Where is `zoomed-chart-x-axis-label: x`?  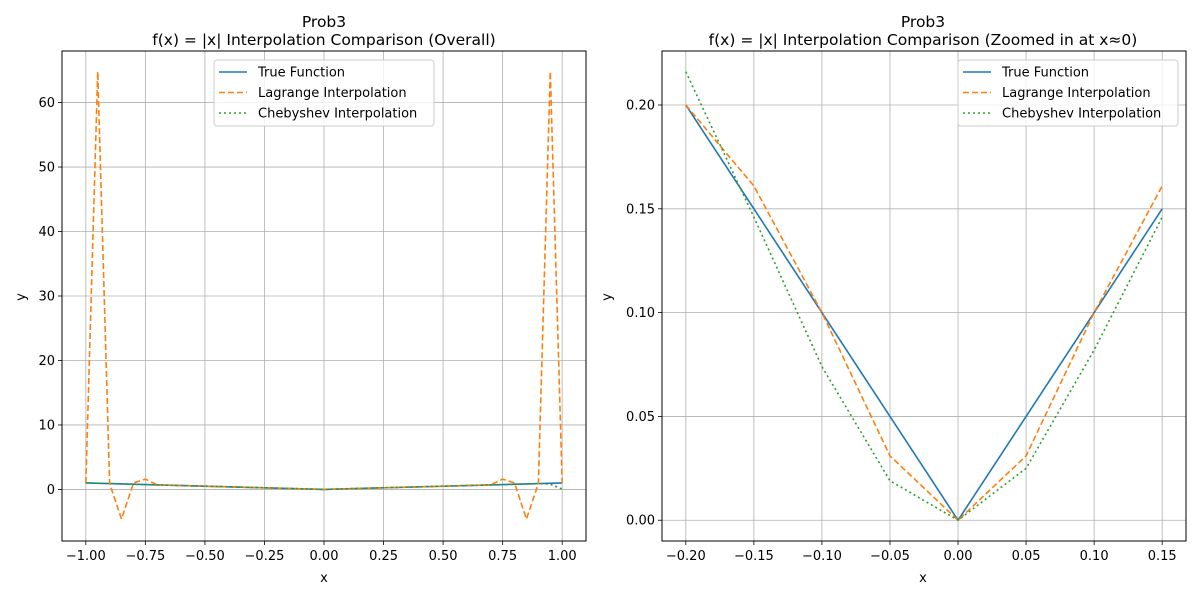 zoomed-chart-x-axis-label: x is located at coordinates (923, 578).